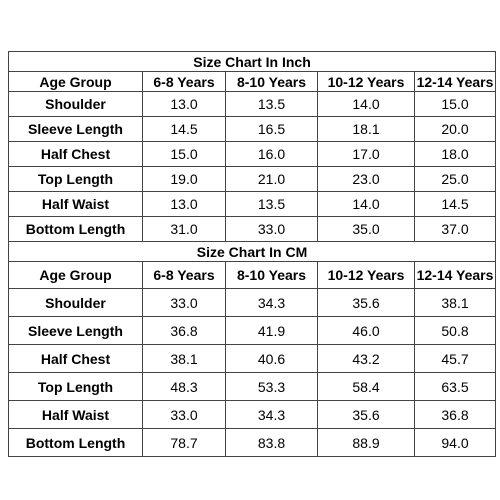  I want to click on table-row: Sleeve Length 14.5 16.5 18.1 20.0, so click(252, 129).